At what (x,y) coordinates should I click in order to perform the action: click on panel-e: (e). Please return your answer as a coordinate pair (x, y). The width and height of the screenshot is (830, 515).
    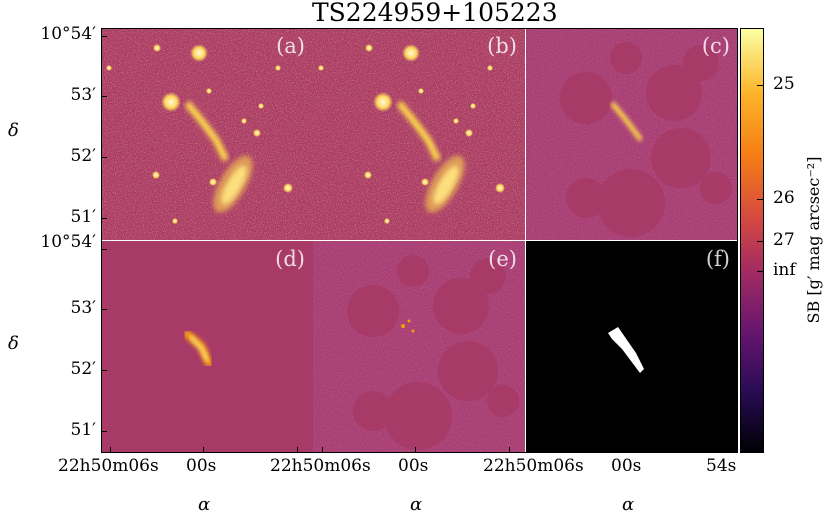
    Looking at the image, I should click on (419, 347).